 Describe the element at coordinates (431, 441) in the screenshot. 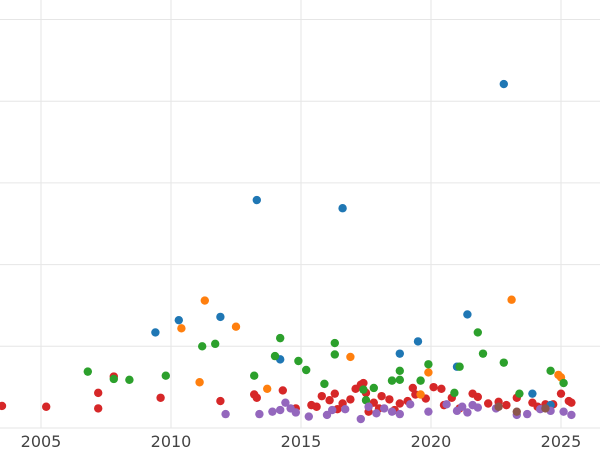

I see `x-tick-label: 2020` at that location.